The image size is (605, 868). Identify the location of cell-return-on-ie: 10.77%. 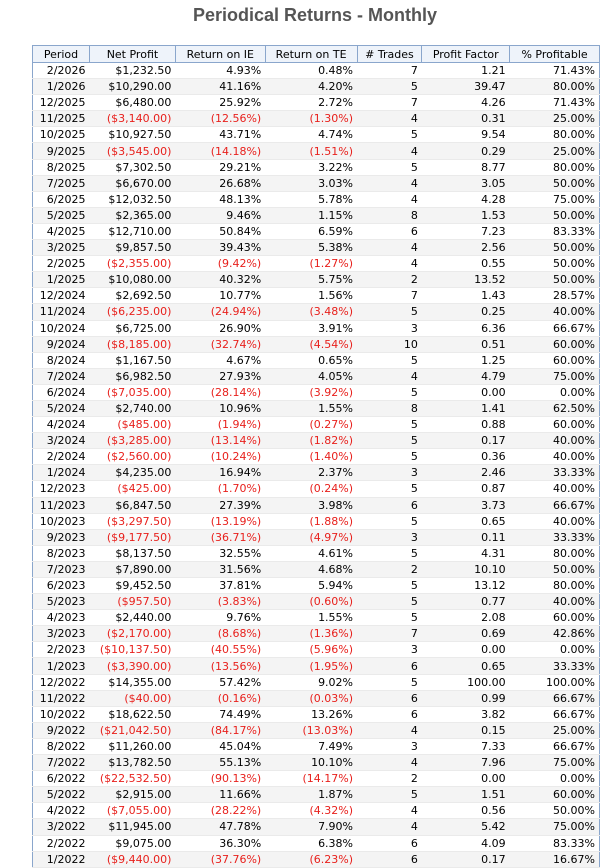
(220, 296).